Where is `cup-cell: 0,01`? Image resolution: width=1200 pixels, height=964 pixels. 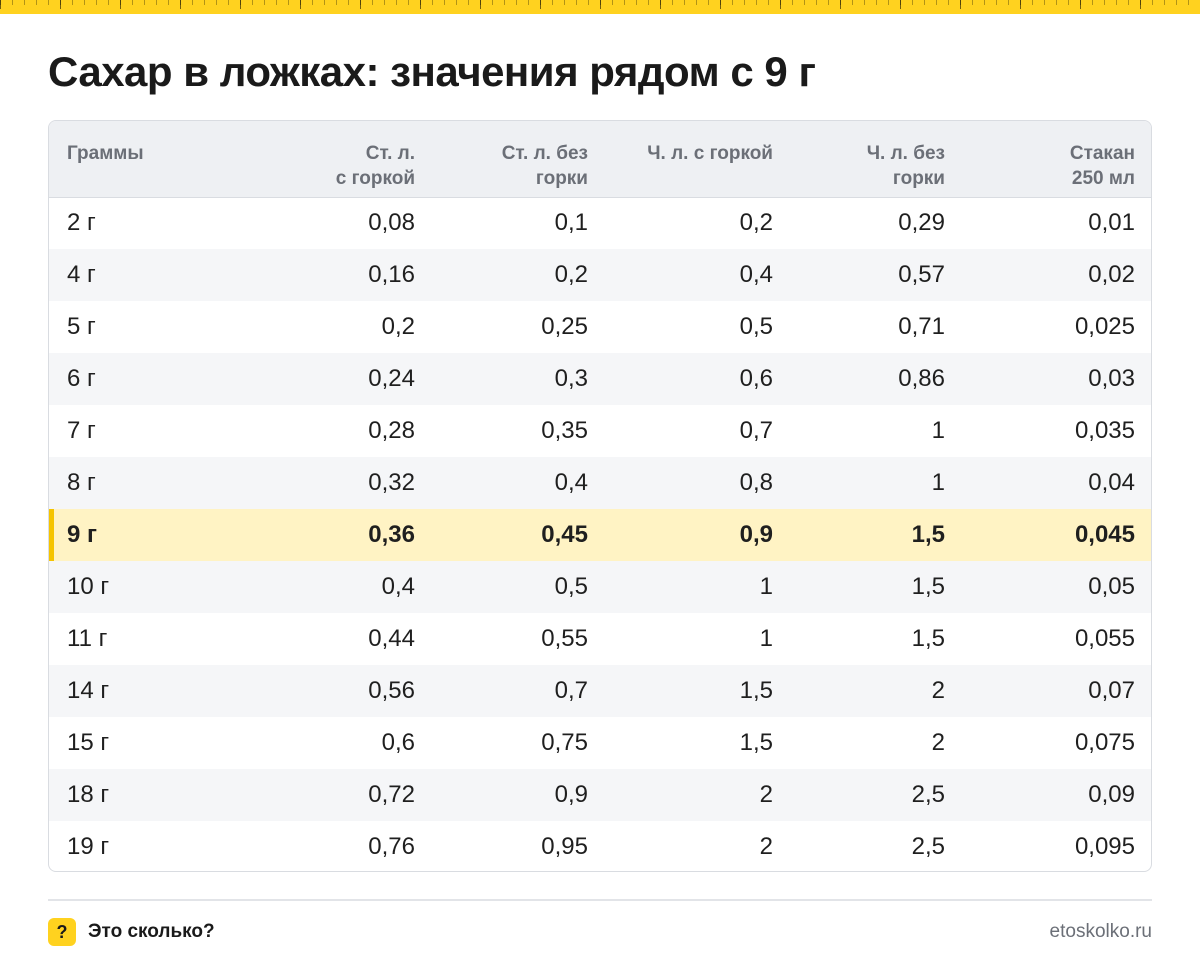
cup-cell: 0,01 is located at coordinates (1111, 223).